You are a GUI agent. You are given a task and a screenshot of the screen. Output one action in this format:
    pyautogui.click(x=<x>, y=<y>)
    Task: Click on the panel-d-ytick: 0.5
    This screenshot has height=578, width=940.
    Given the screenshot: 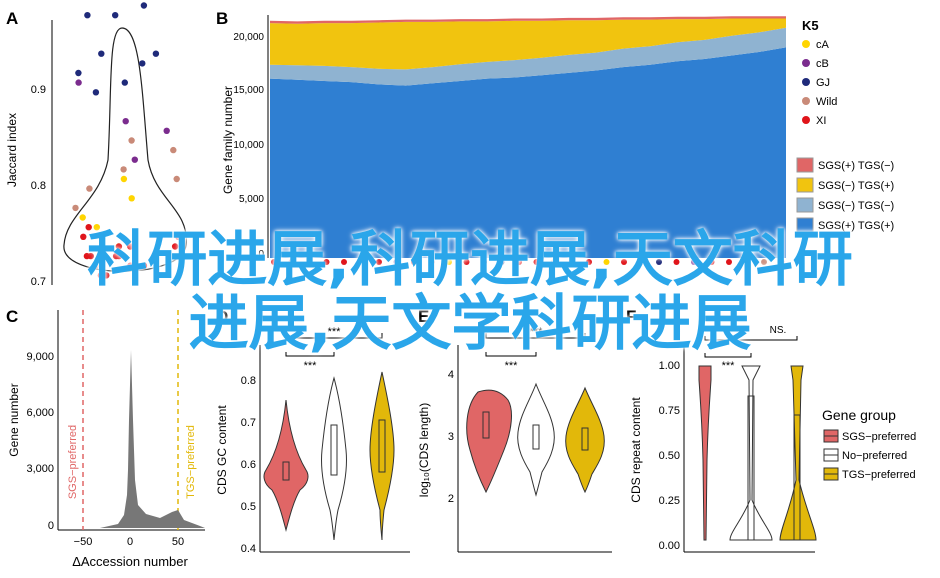 What is the action you would take?
    pyautogui.click(x=248, y=507)
    